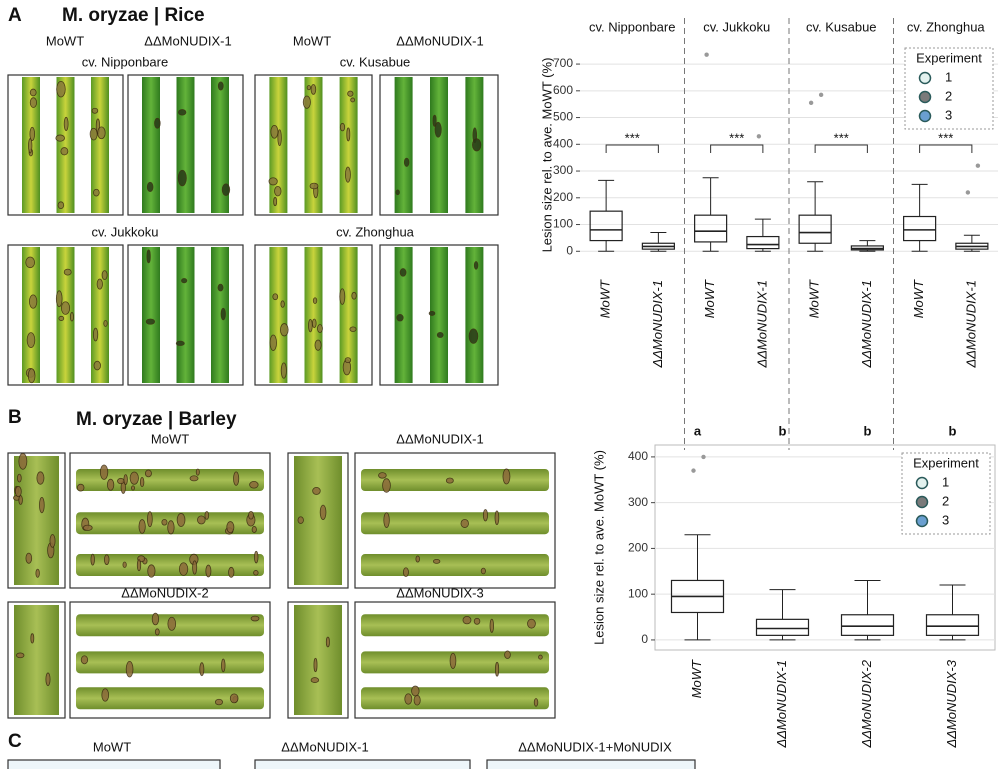 Image resolution: width=1000 pixels, height=769 pixels. Describe the element at coordinates (15, 15) in the screenshot. I see `panel-letter: A` at that location.